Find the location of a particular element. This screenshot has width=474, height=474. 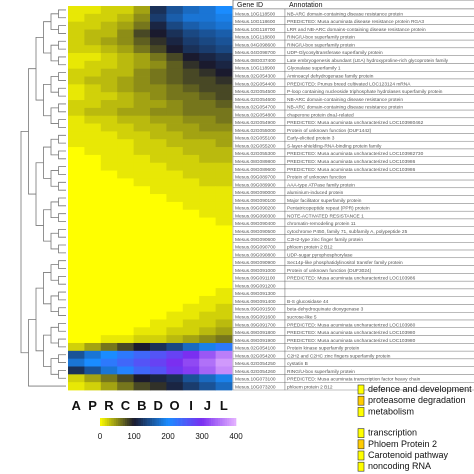

annotation-text: Pentatricopeptide repeat (PPR) protein is located at coordinates (328, 209).